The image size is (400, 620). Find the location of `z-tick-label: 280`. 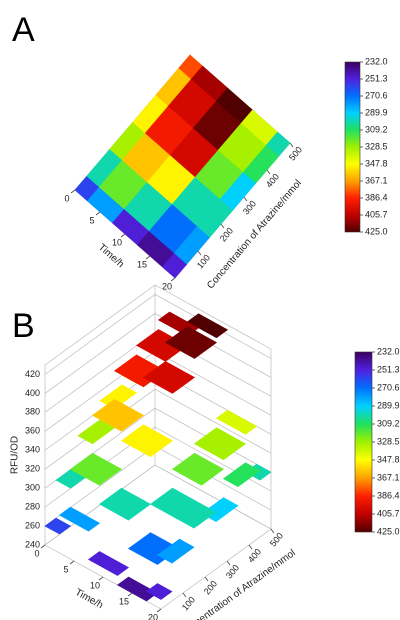

z-tick-label: 280 is located at coordinates (32, 506).